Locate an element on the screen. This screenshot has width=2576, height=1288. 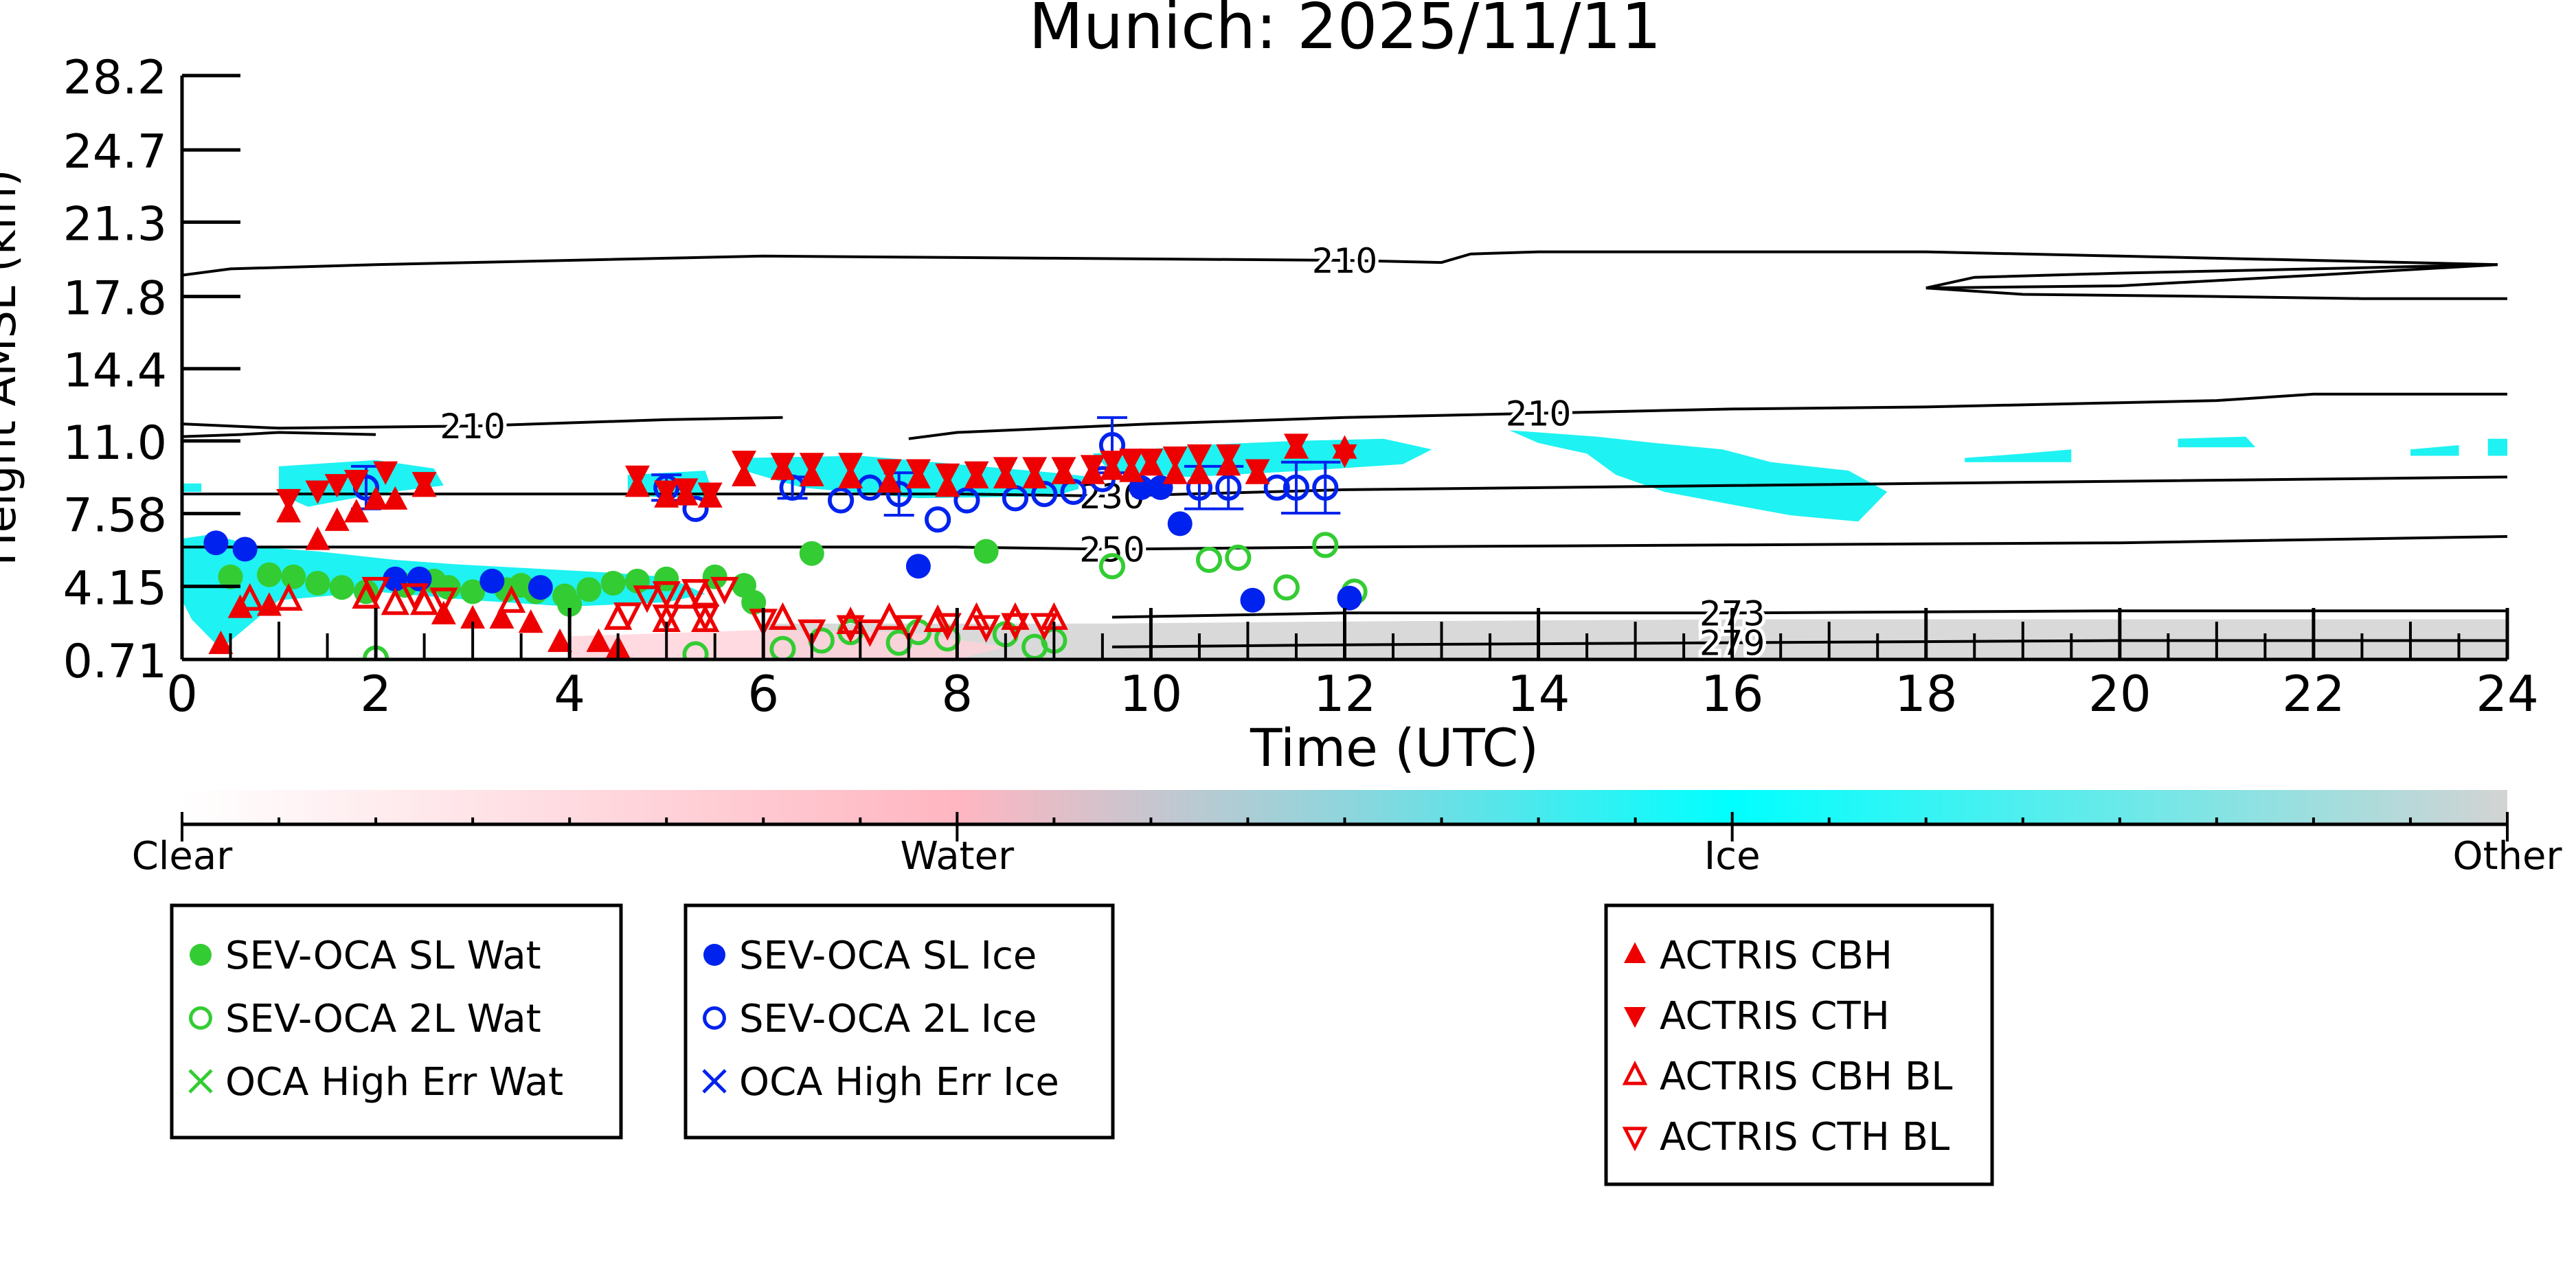
x-tick-label: 6 is located at coordinates (763, 694).